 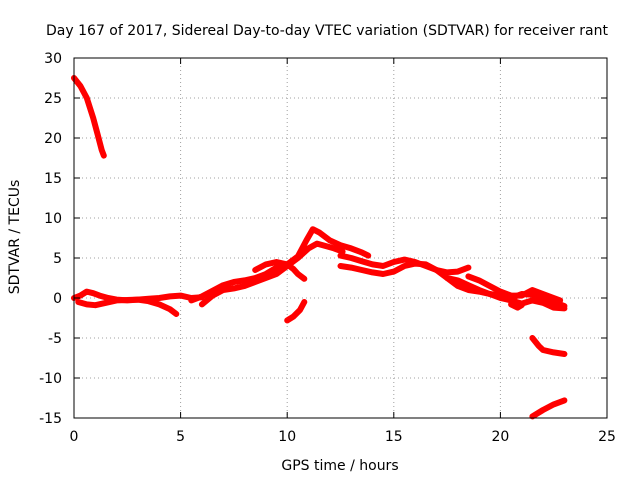 I want to click on x-tick-label-5: 25, so click(x=607, y=437).